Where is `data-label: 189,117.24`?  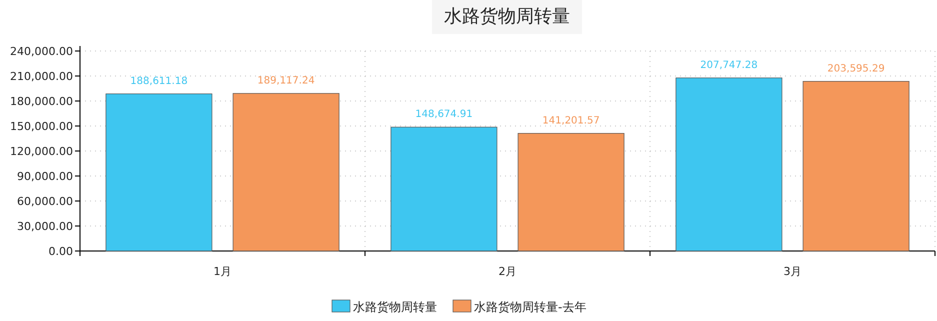 data-label: 189,117.24 is located at coordinates (286, 80).